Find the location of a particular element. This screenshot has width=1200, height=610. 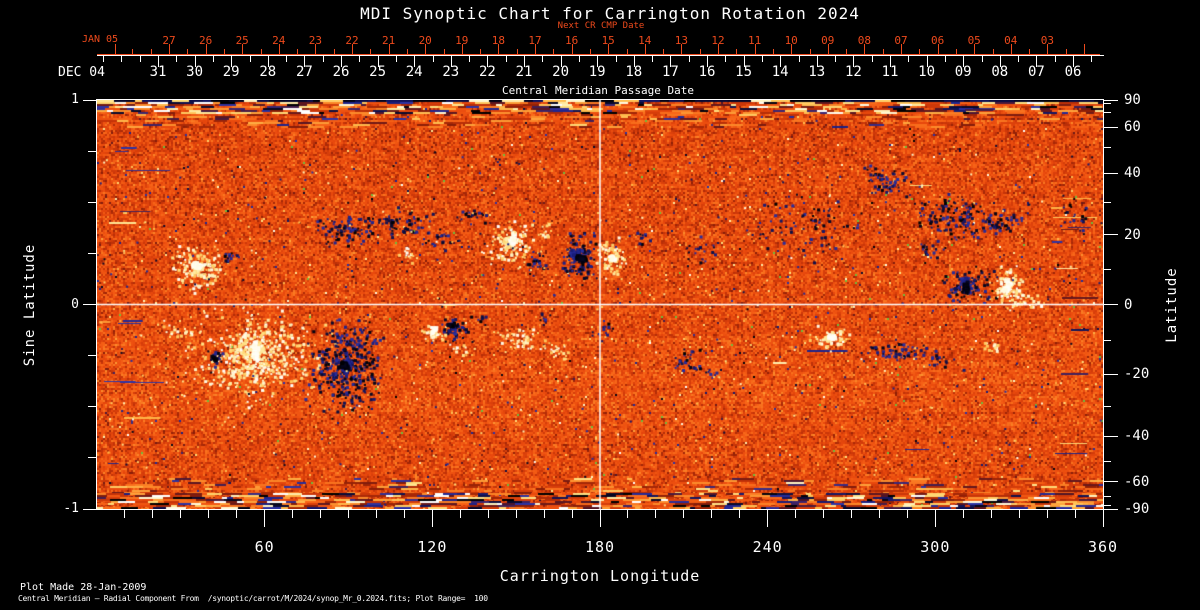

next-cr-day-label: 09 is located at coordinates (828, 40).